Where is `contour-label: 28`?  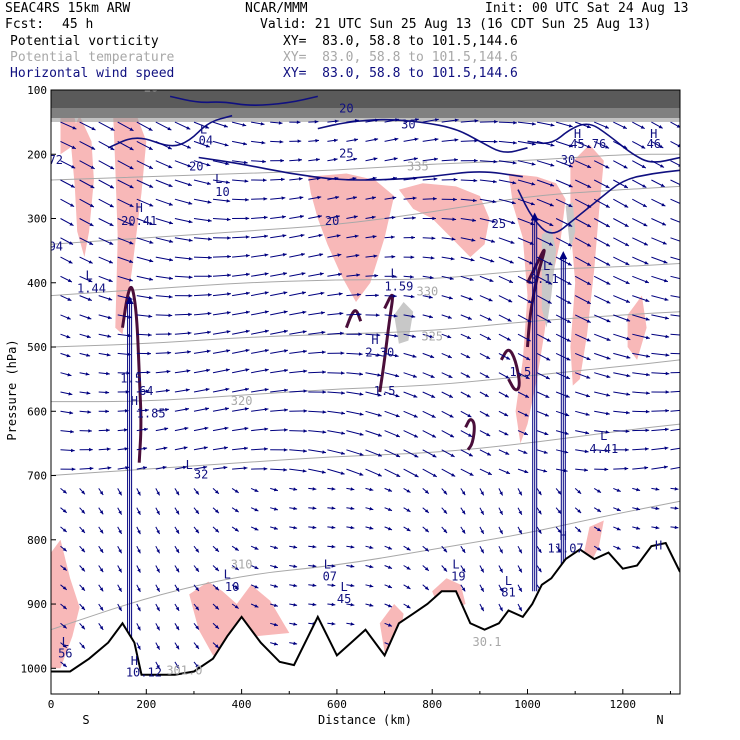
contour-label: 28 is located at coordinates (151, 87).